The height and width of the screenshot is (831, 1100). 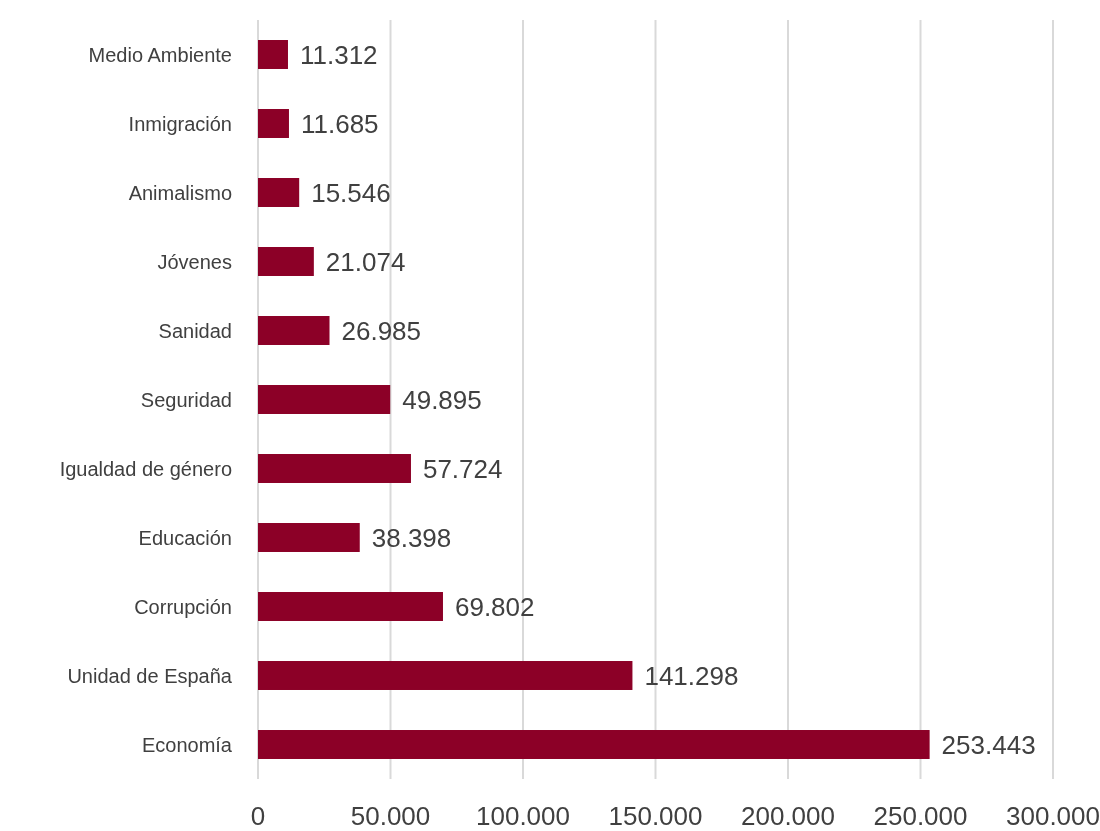 I want to click on data-label: 26.985, so click(x=381, y=330).